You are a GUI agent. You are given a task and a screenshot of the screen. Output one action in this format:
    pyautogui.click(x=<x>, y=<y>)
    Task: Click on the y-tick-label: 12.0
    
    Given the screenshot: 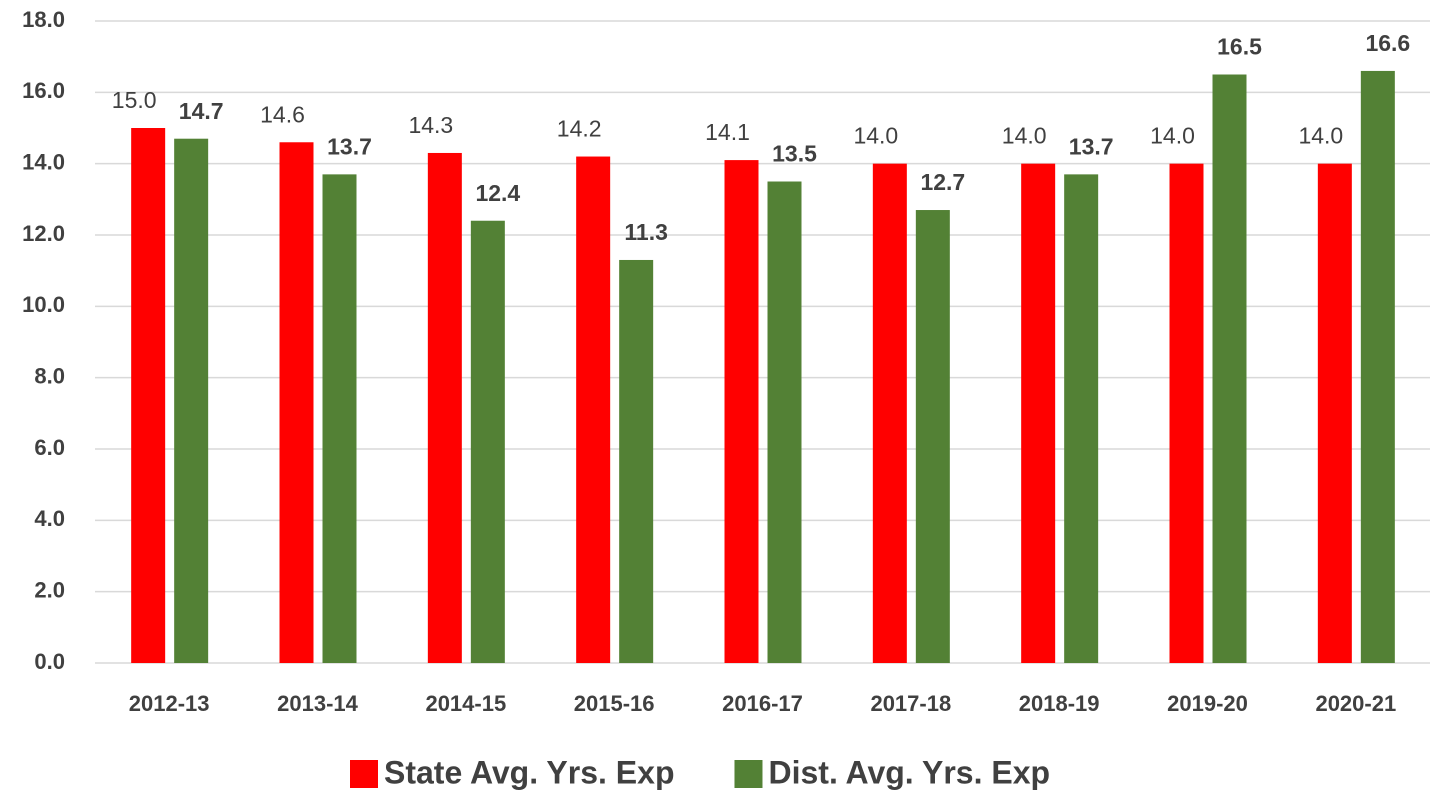 What is the action you would take?
    pyautogui.click(x=43, y=233)
    